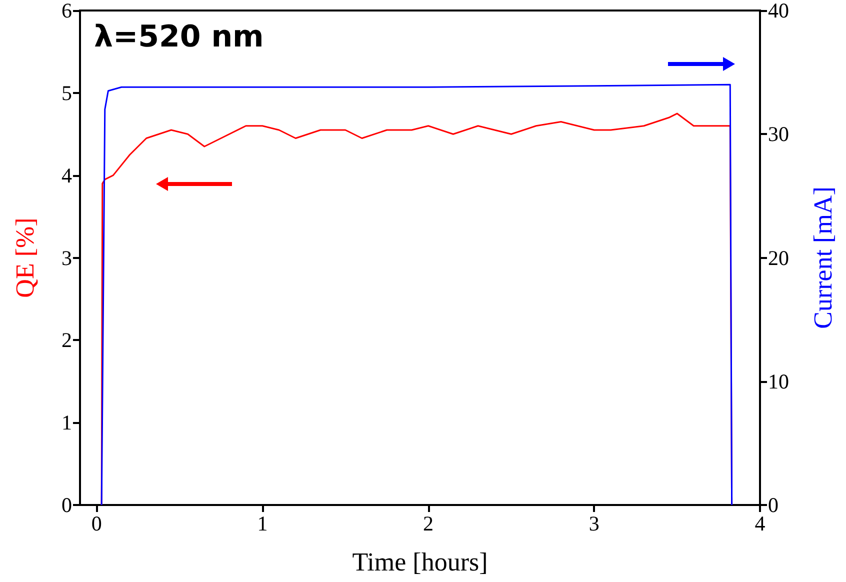 The height and width of the screenshot is (582, 846). What do you see at coordinates (778, 134) in the screenshot?
I see `y2-tick-label: 30` at bounding box center [778, 134].